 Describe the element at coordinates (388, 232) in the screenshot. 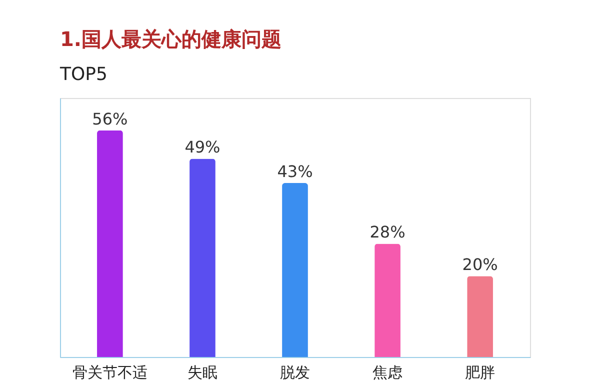

I see `data-label: 28%` at that location.